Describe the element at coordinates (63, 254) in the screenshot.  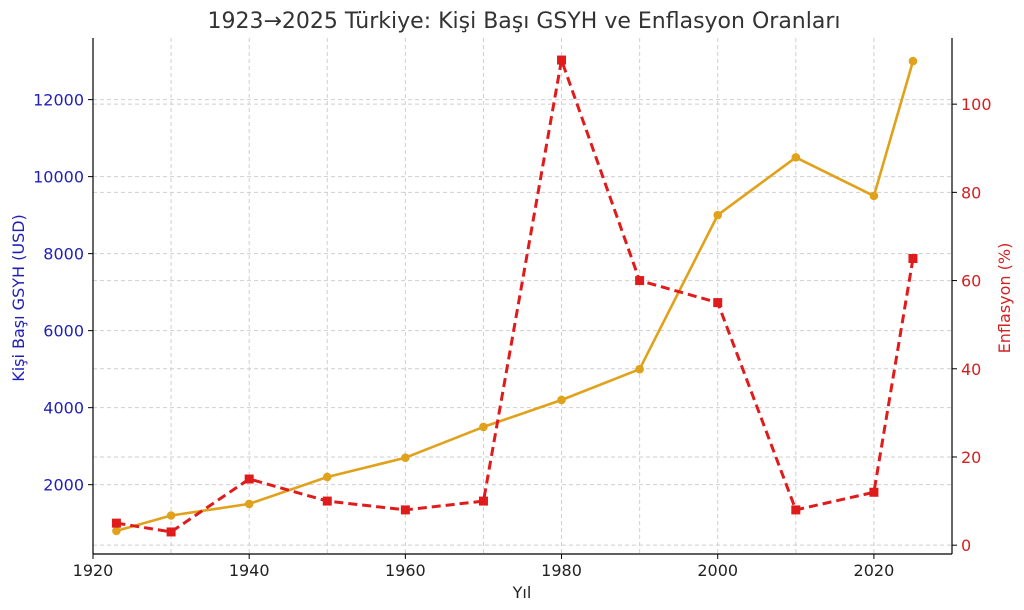
I see `left-y-tick-label: 8000` at that location.